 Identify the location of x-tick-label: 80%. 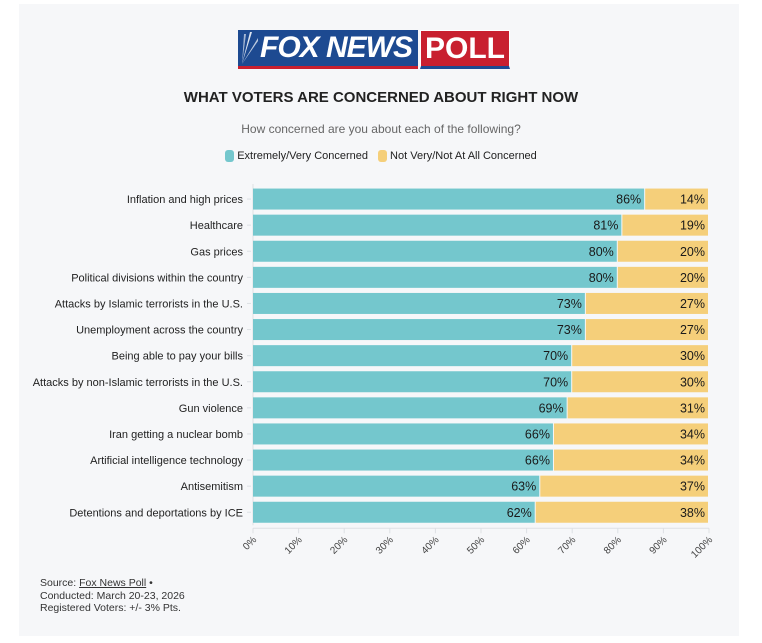
(613, 546).